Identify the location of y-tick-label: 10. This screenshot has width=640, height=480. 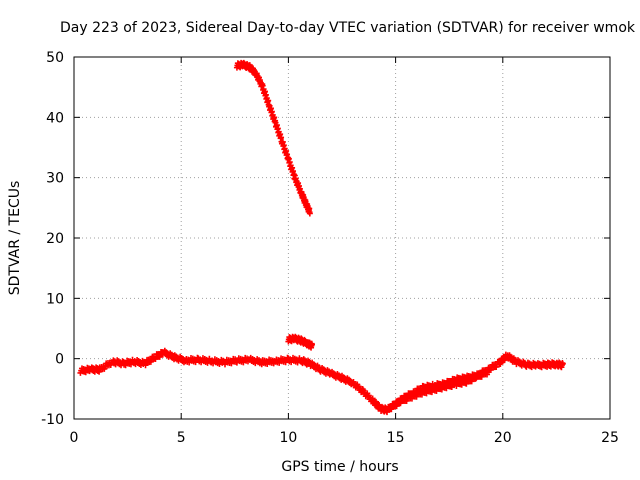
(55, 299).